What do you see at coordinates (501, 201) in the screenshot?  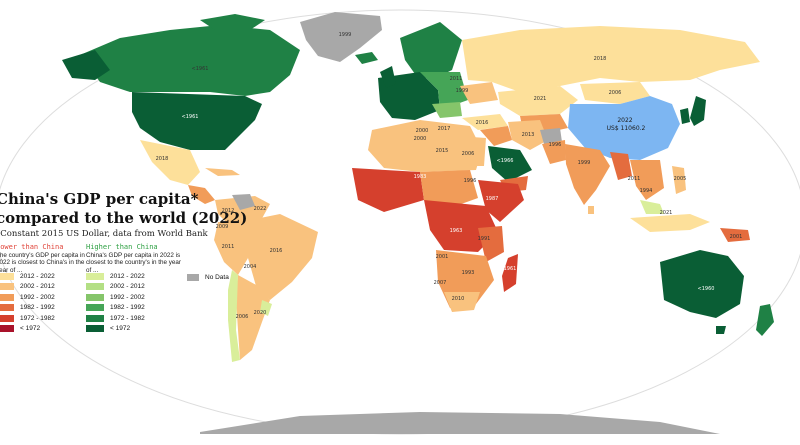 I see `horn-of-africa` at bounding box center [501, 201].